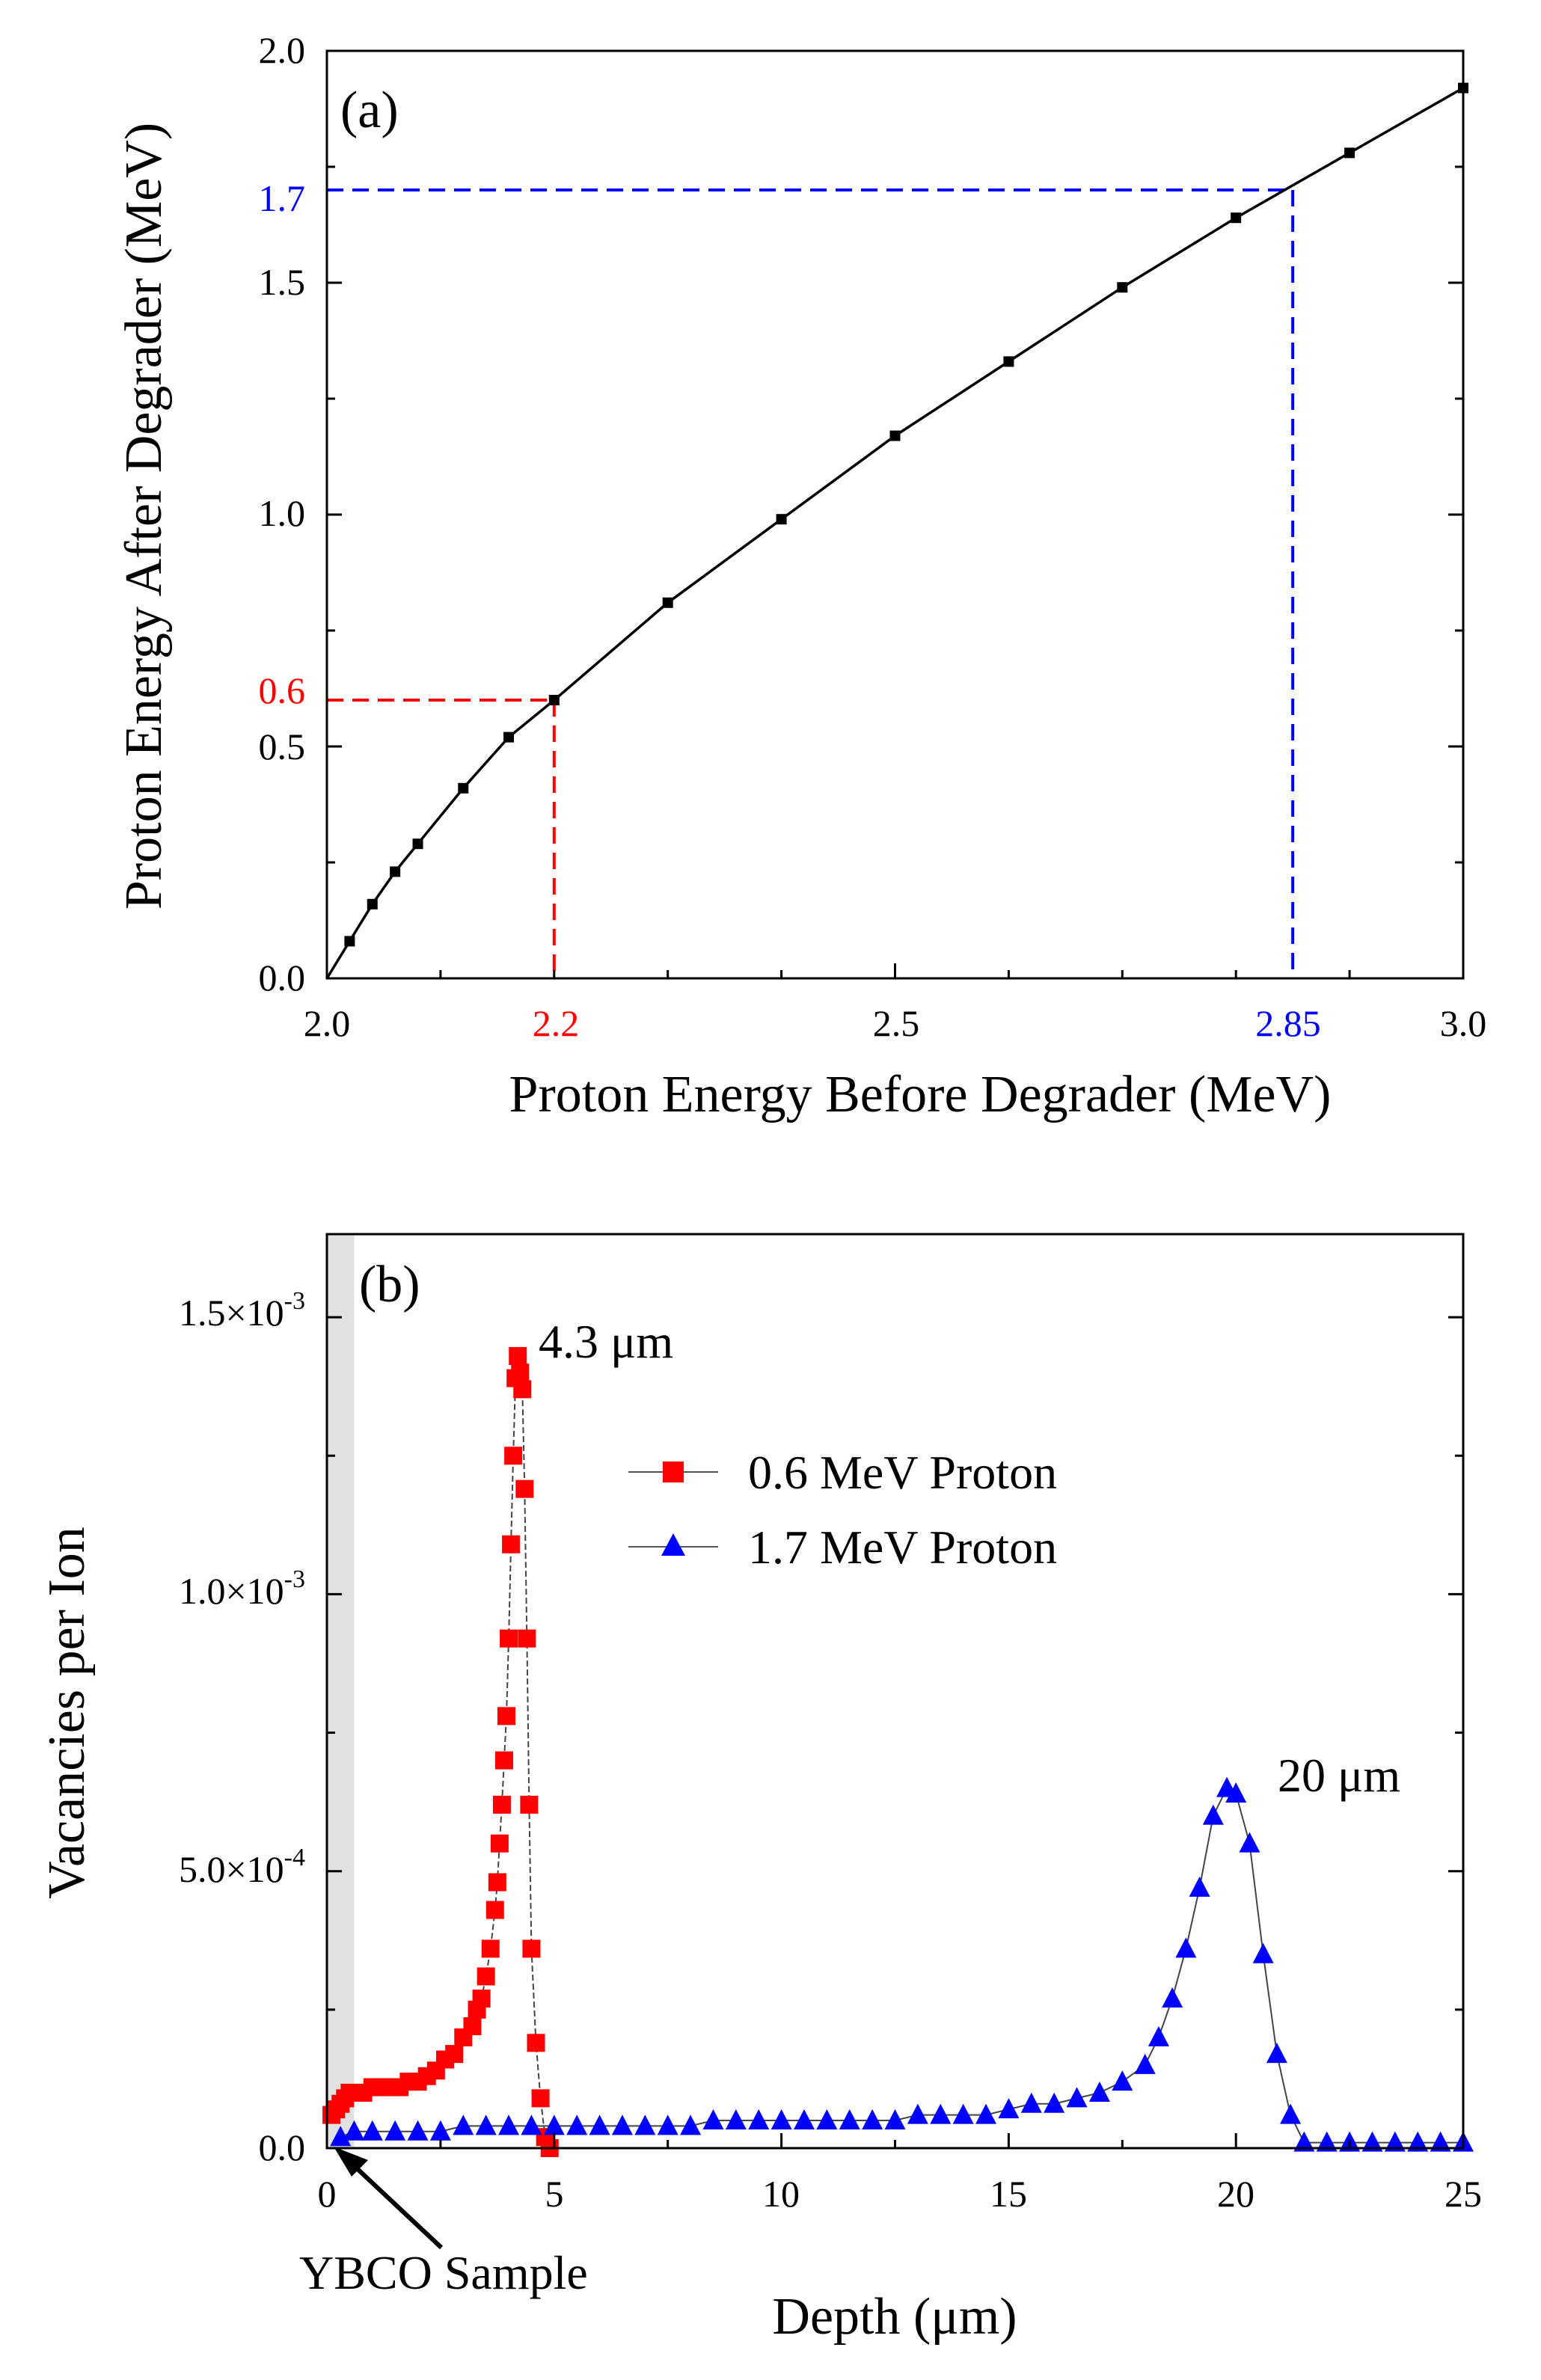  I want to click on annotation-ybco-sample: YBCO Sample, so click(444, 2272).